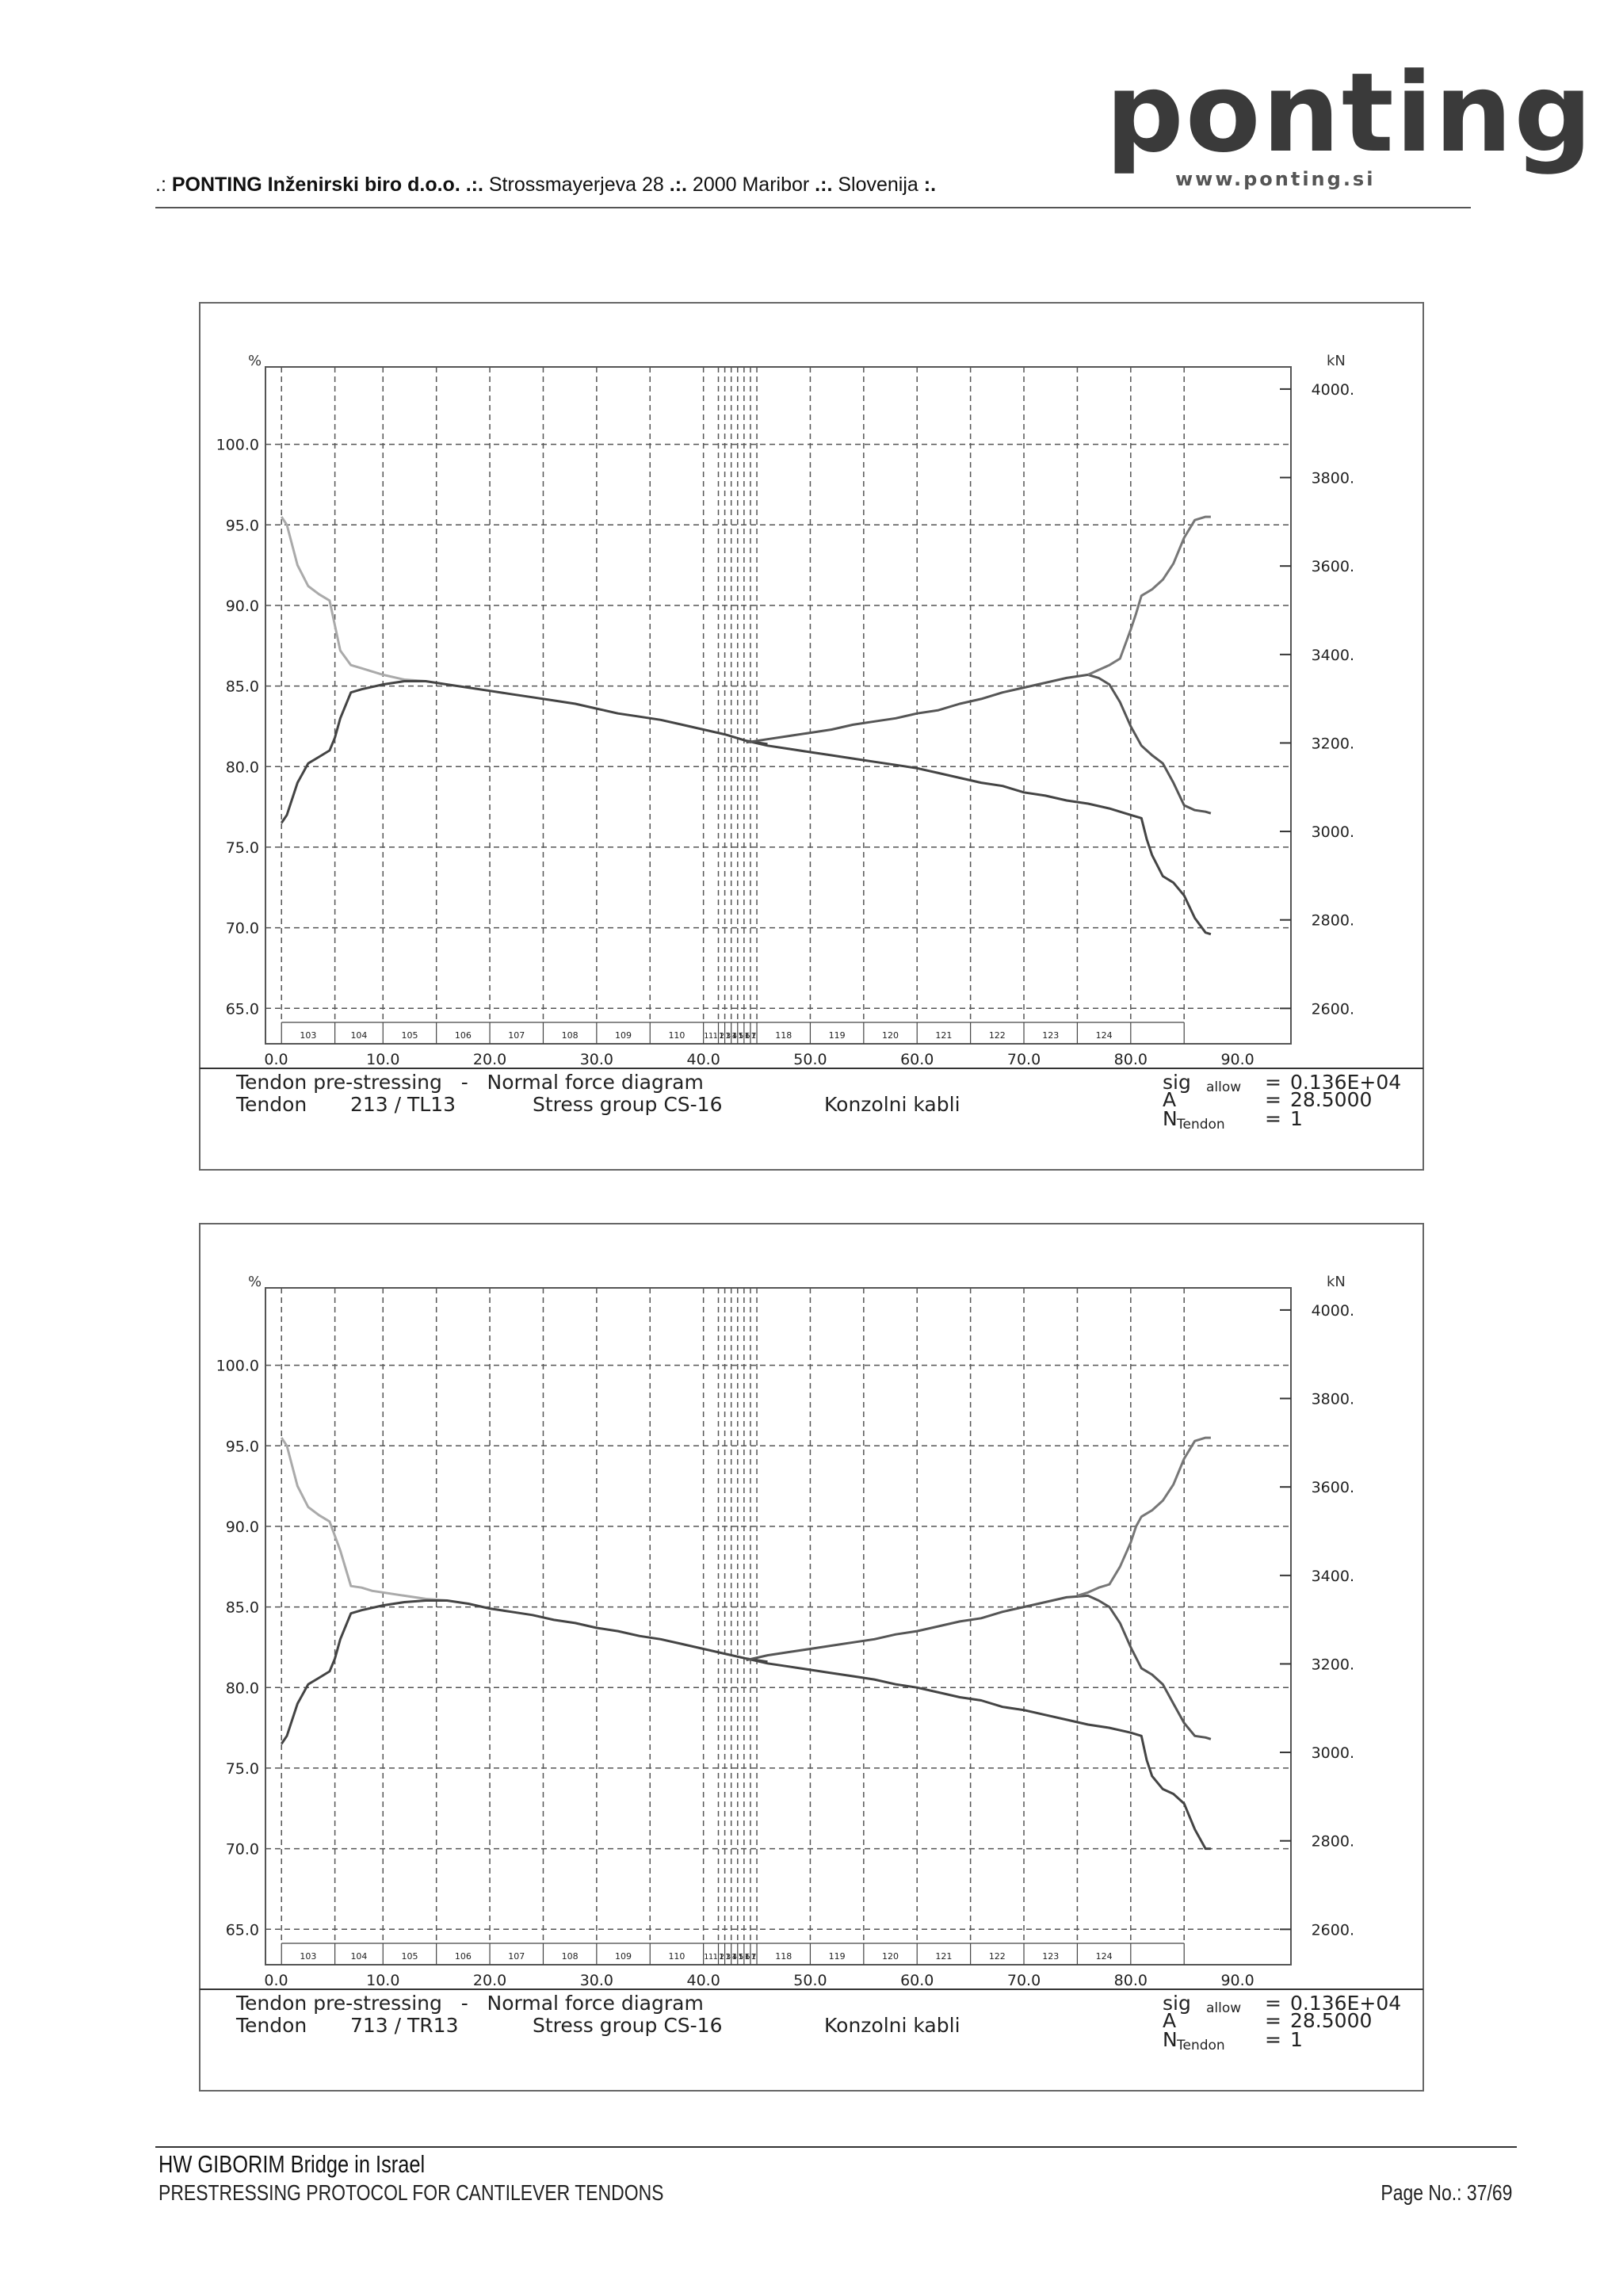 This screenshot has width=1623, height=2296. What do you see at coordinates (721, 1036) in the screenshot?
I see `segment-label: 112` at bounding box center [721, 1036].